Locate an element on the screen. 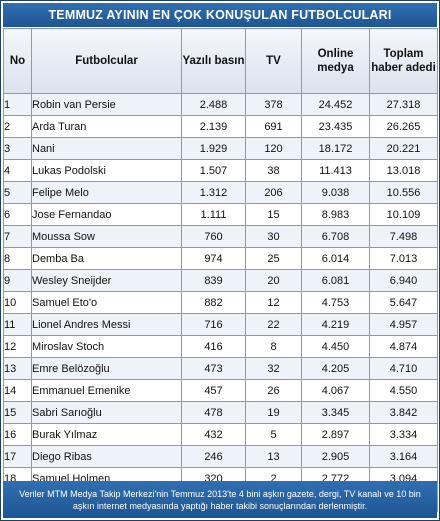 This screenshot has height=521, width=440. cell-no: 15 is located at coordinates (17, 412).